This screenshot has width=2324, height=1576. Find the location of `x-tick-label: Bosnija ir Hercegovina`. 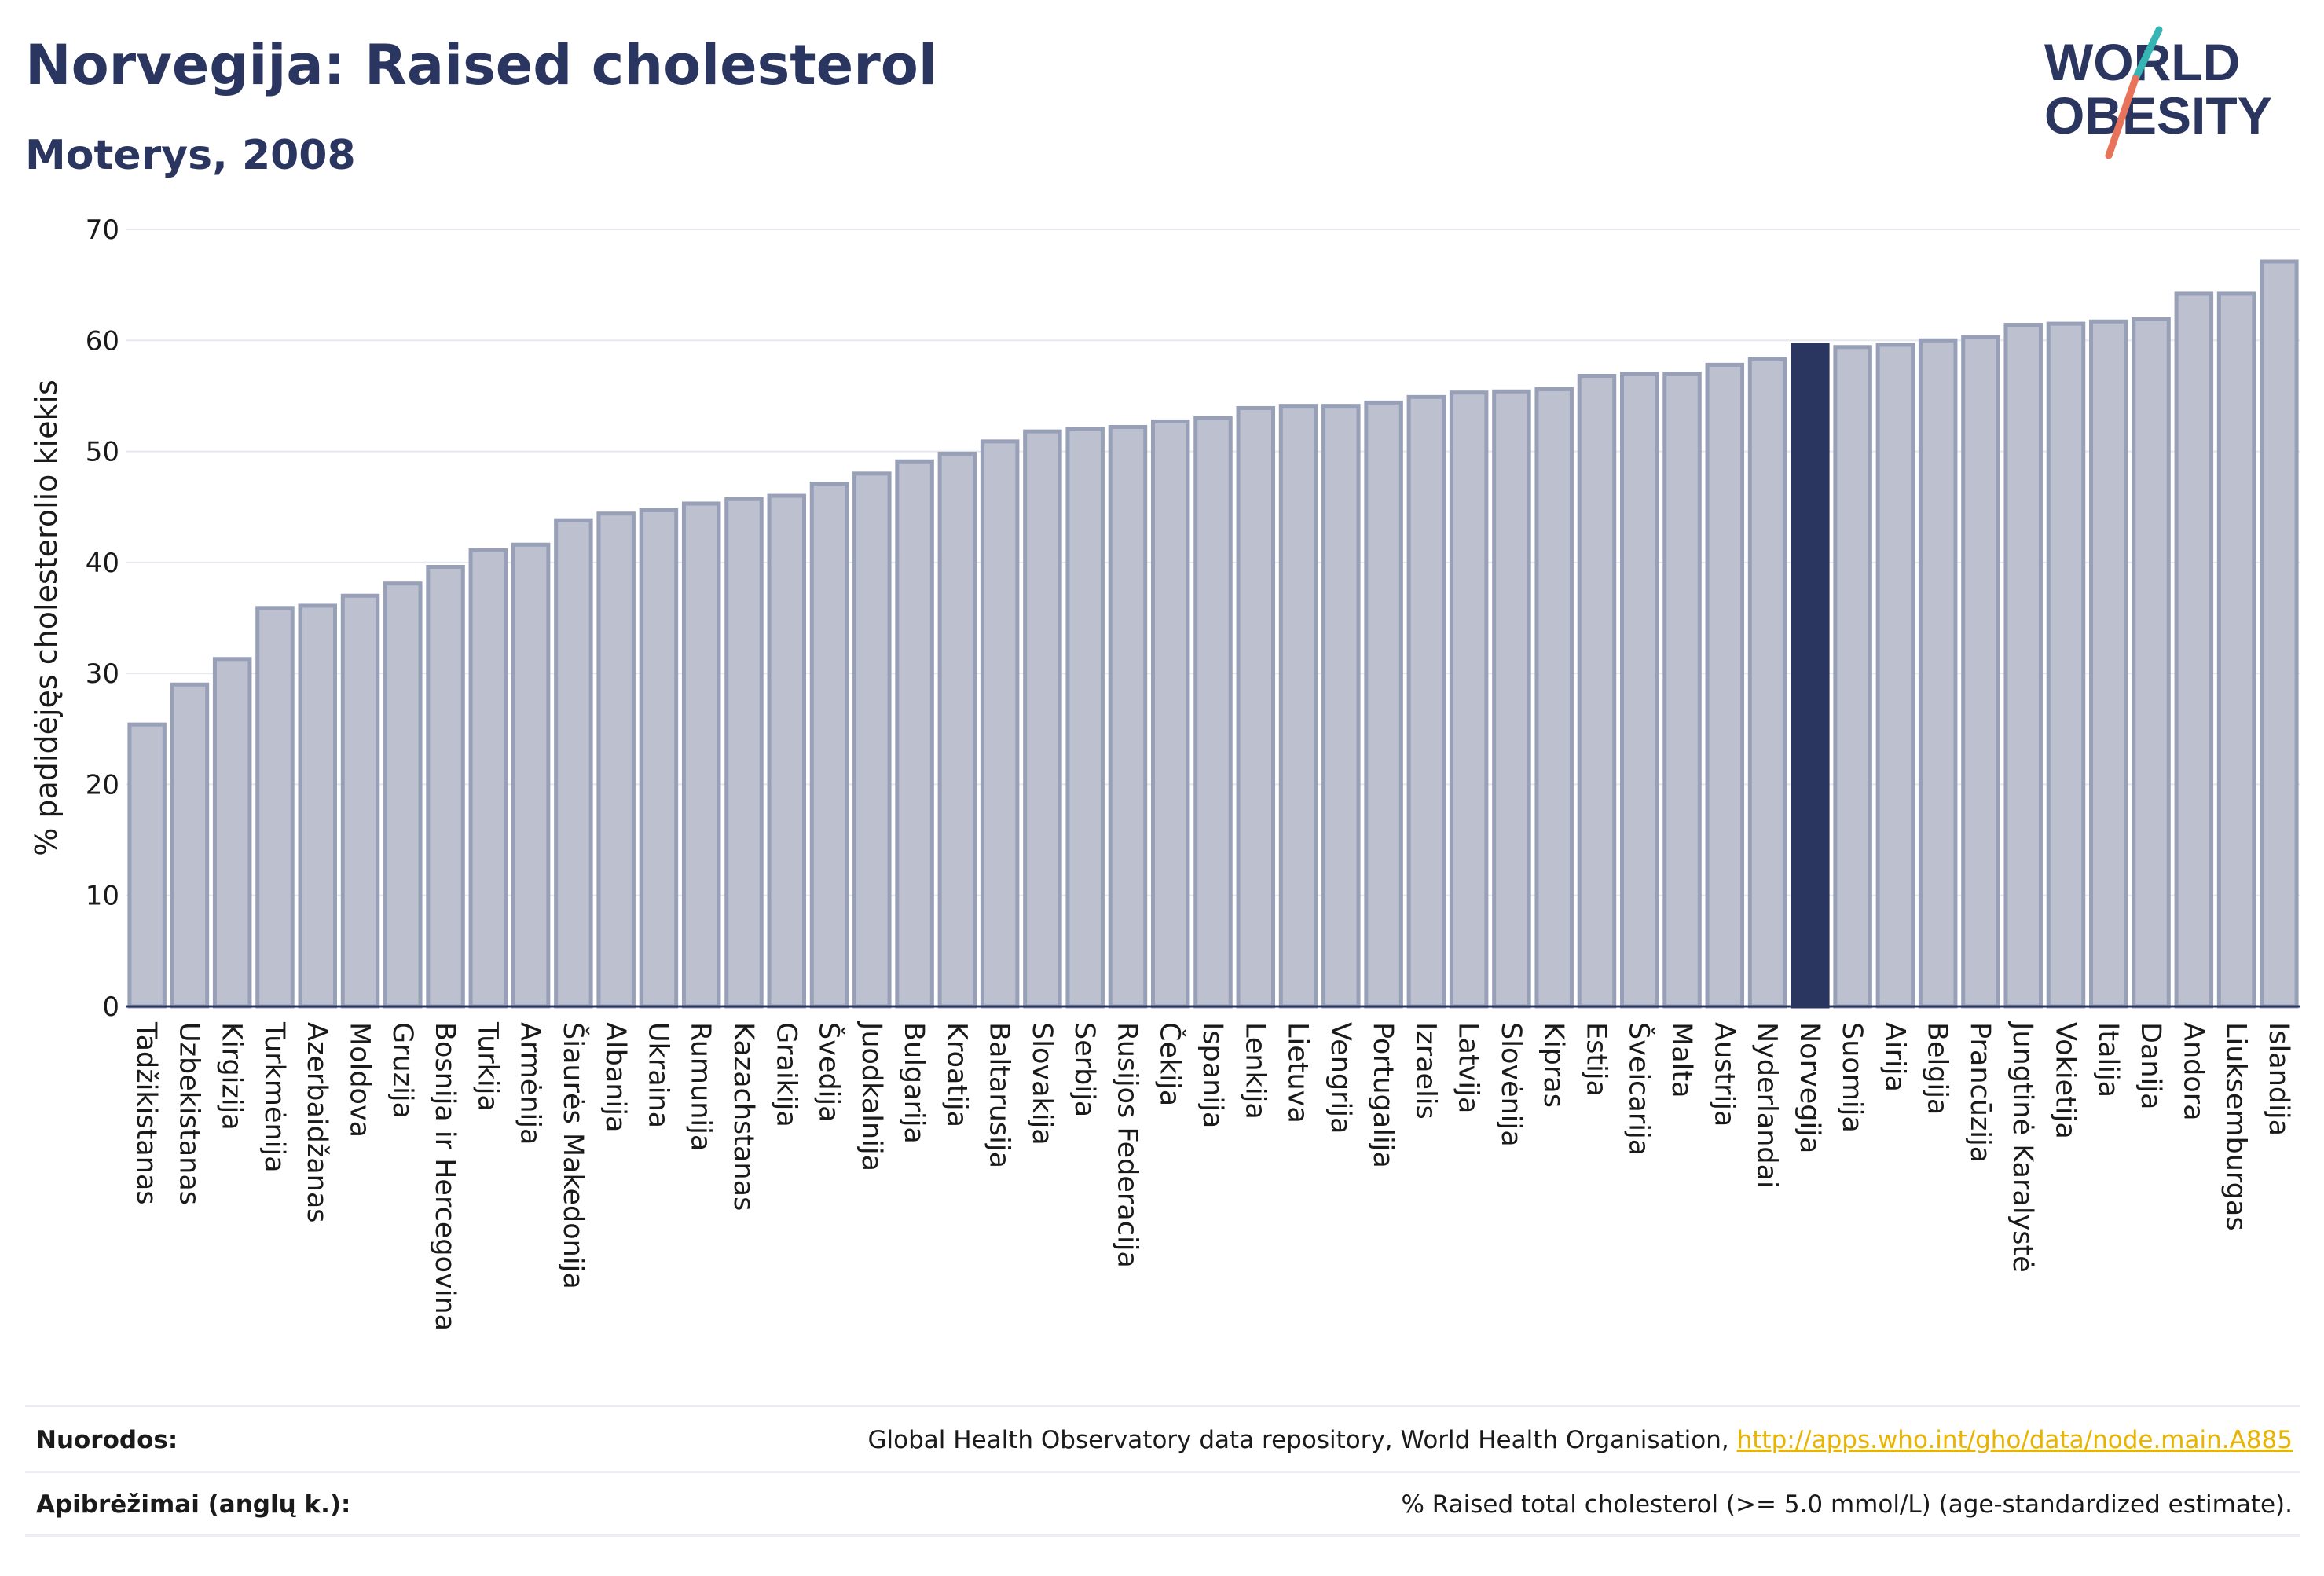

x-tick-label: Bosnija ir Hercegovina is located at coordinates (444, 1176).